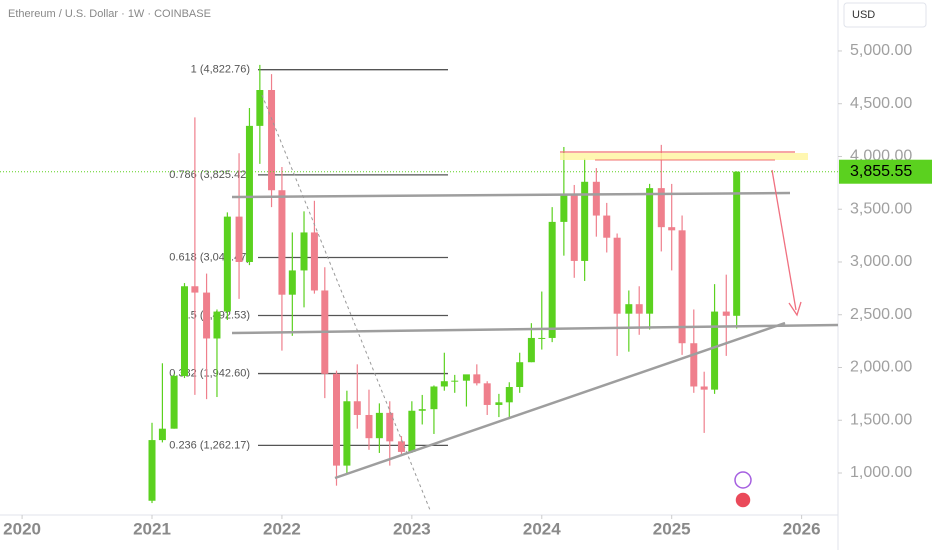 The height and width of the screenshot is (550, 932). What do you see at coordinates (209, 175) in the screenshot?
I see `fib-label: 0.786 (3,825.42)` at bounding box center [209, 175].